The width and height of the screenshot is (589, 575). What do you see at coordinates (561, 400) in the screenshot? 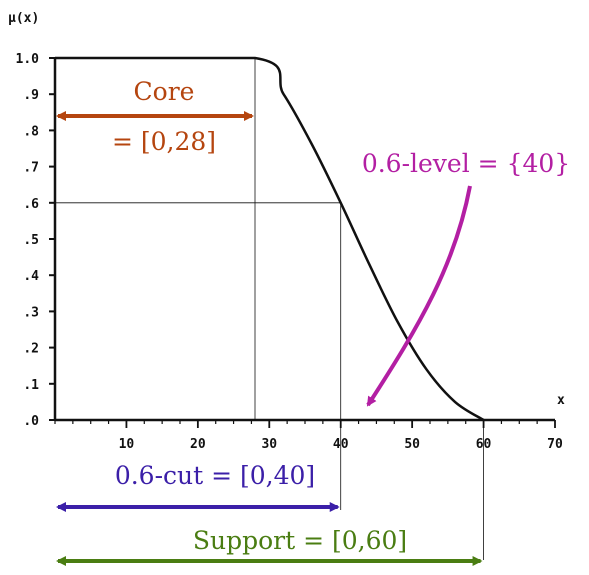
I see `x-axis-label: x` at bounding box center [561, 400].